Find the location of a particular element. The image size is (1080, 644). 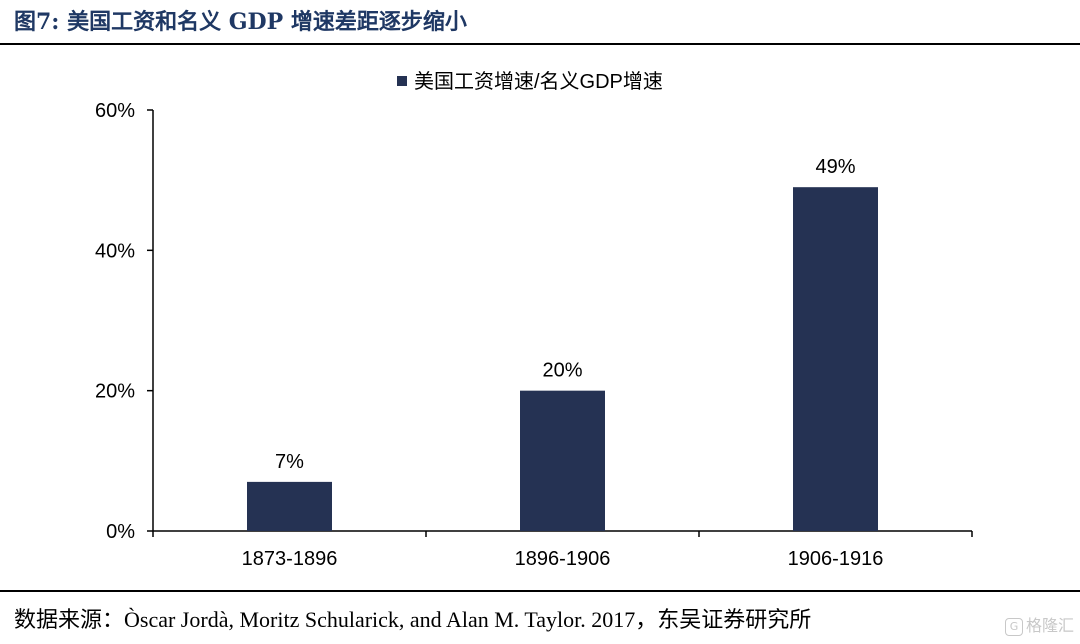

data-label: 49% is located at coordinates (835, 167).